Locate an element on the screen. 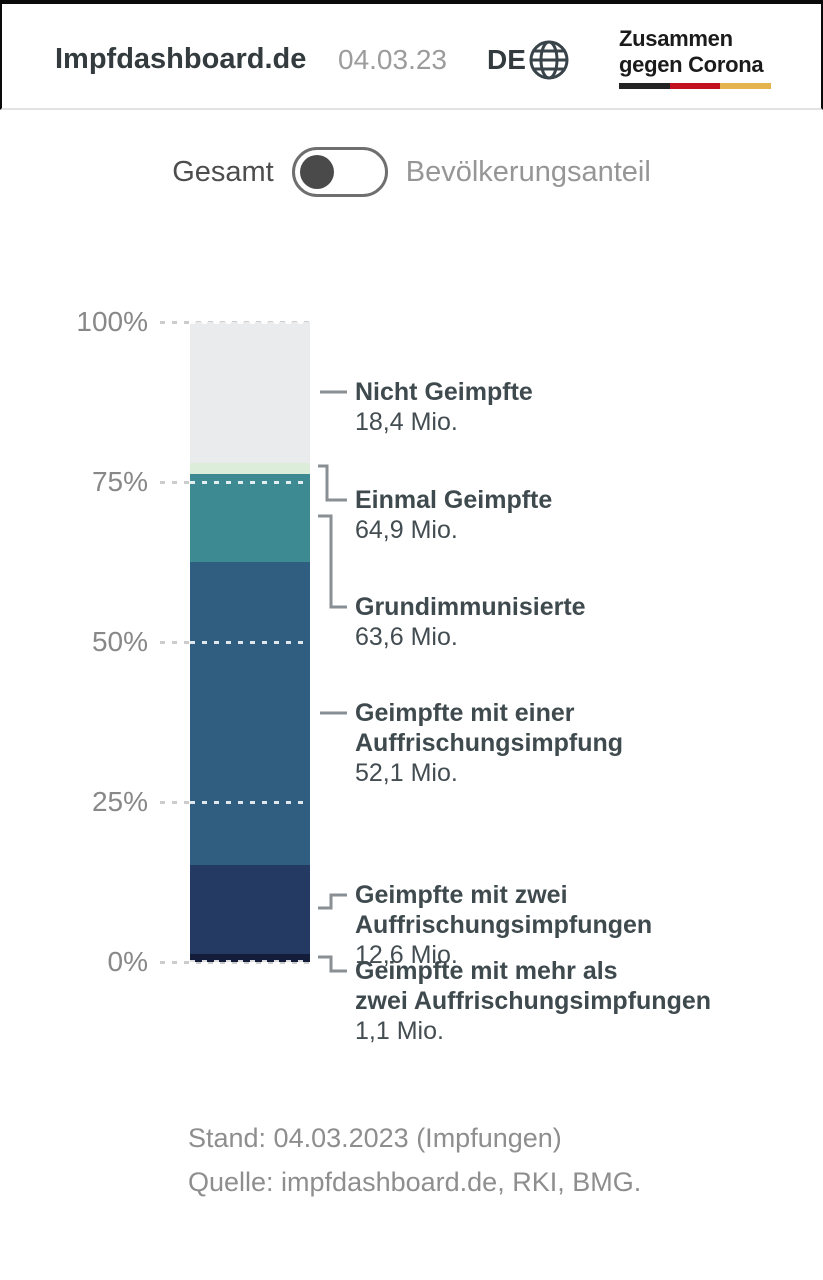  callout-title: Einmal Geimpfte is located at coordinates (454, 500).